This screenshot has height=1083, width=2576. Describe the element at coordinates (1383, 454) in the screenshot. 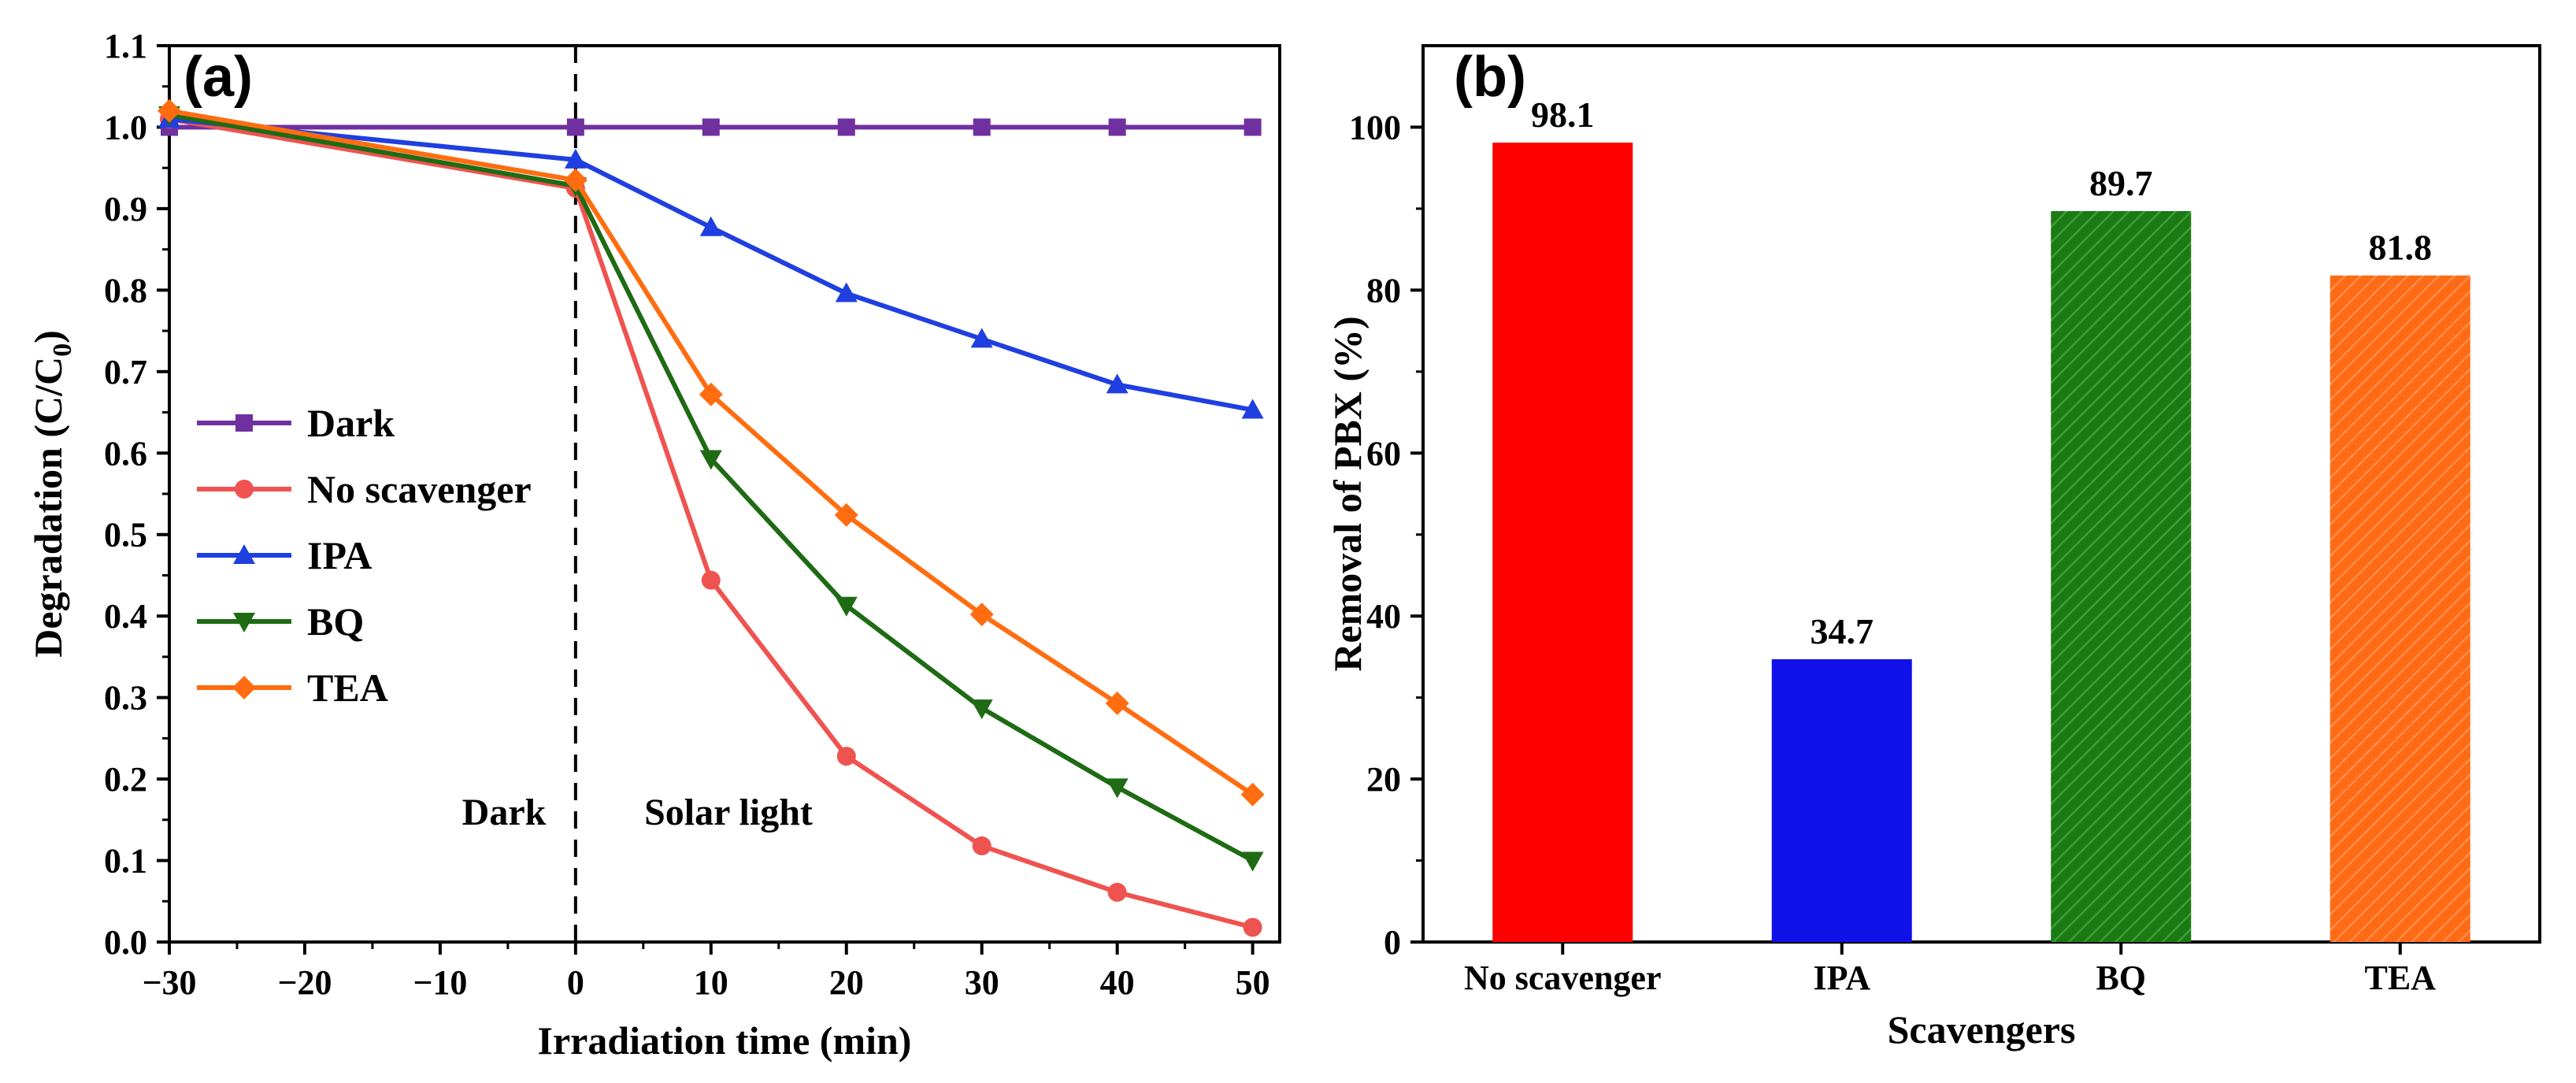

I see `y-tick-label-b: 60` at that location.